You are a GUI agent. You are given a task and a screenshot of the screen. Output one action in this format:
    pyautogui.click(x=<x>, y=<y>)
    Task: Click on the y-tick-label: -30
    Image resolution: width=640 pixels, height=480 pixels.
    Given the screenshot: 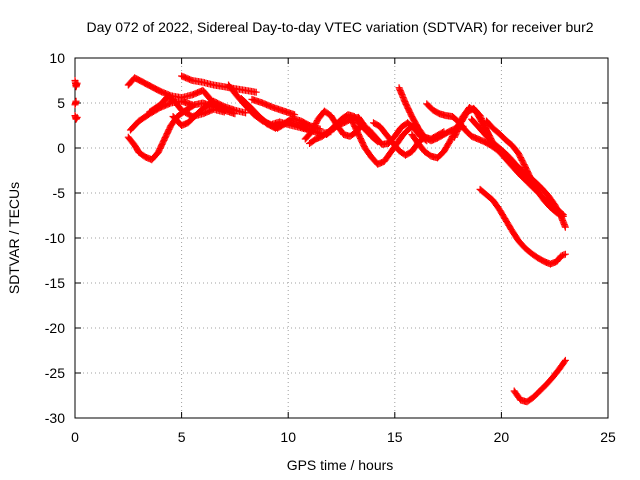 What is the action you would take?
    pyautogui.click(x=55, y=418)
    